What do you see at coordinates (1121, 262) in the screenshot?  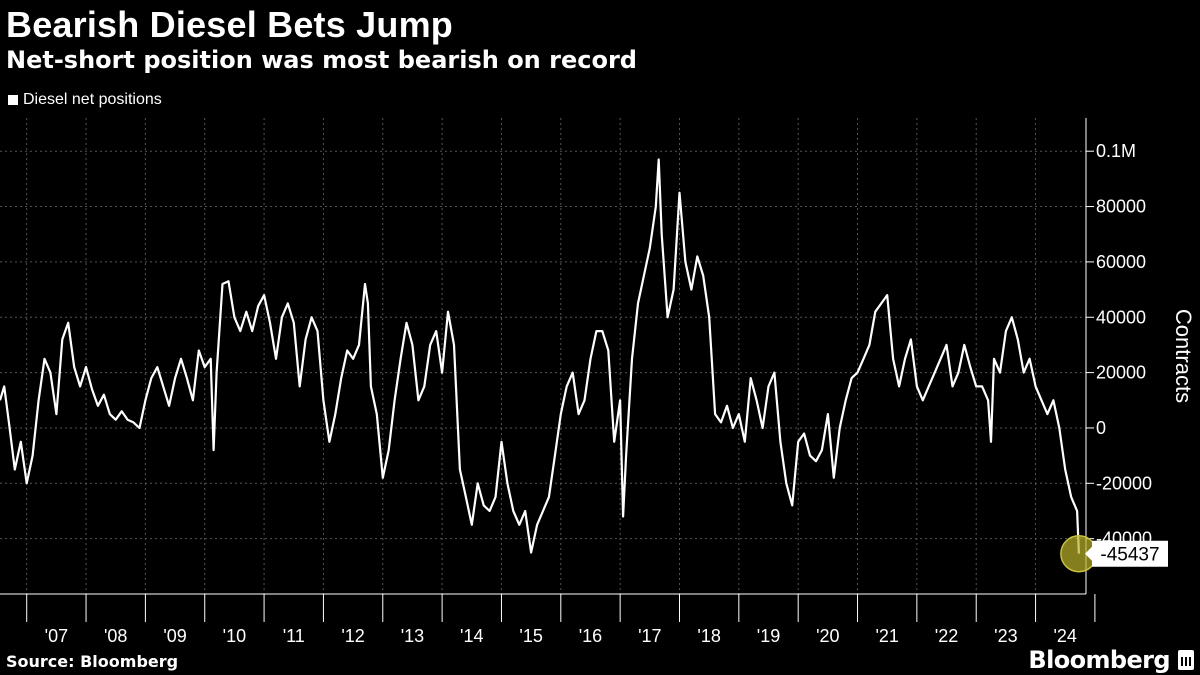 I see `y-tick-label: 60000` at bounding box center [1121, 262].